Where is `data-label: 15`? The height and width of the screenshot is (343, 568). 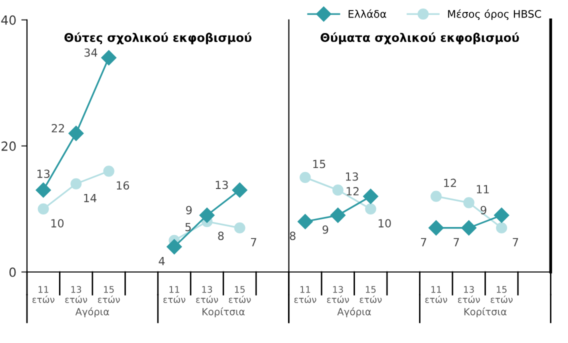
data-label: 15 is located at coordinates (319, 164).